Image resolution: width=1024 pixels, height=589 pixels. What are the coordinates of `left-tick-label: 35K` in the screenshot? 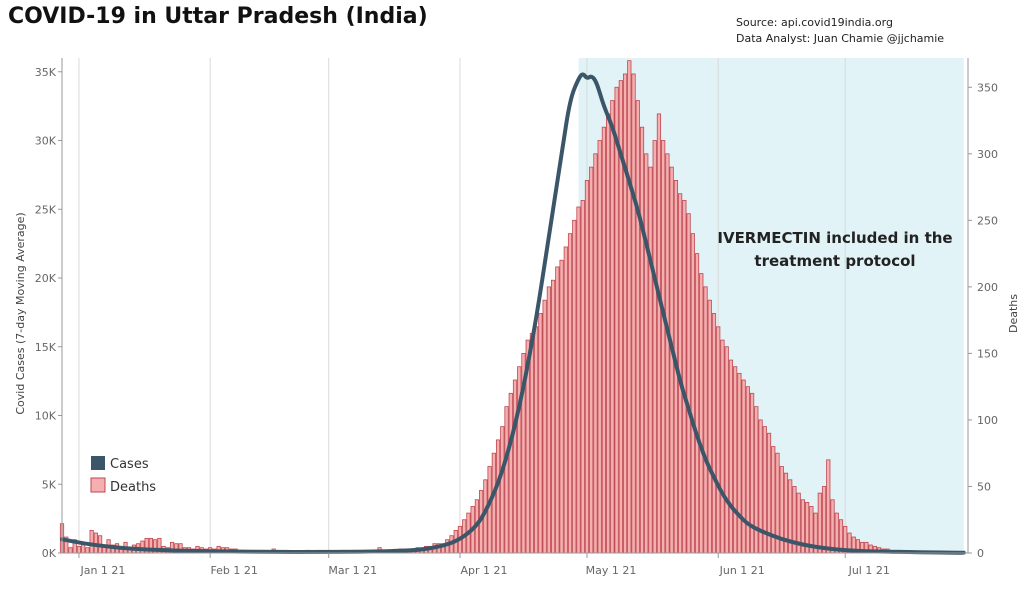 It's located at (46, 72).